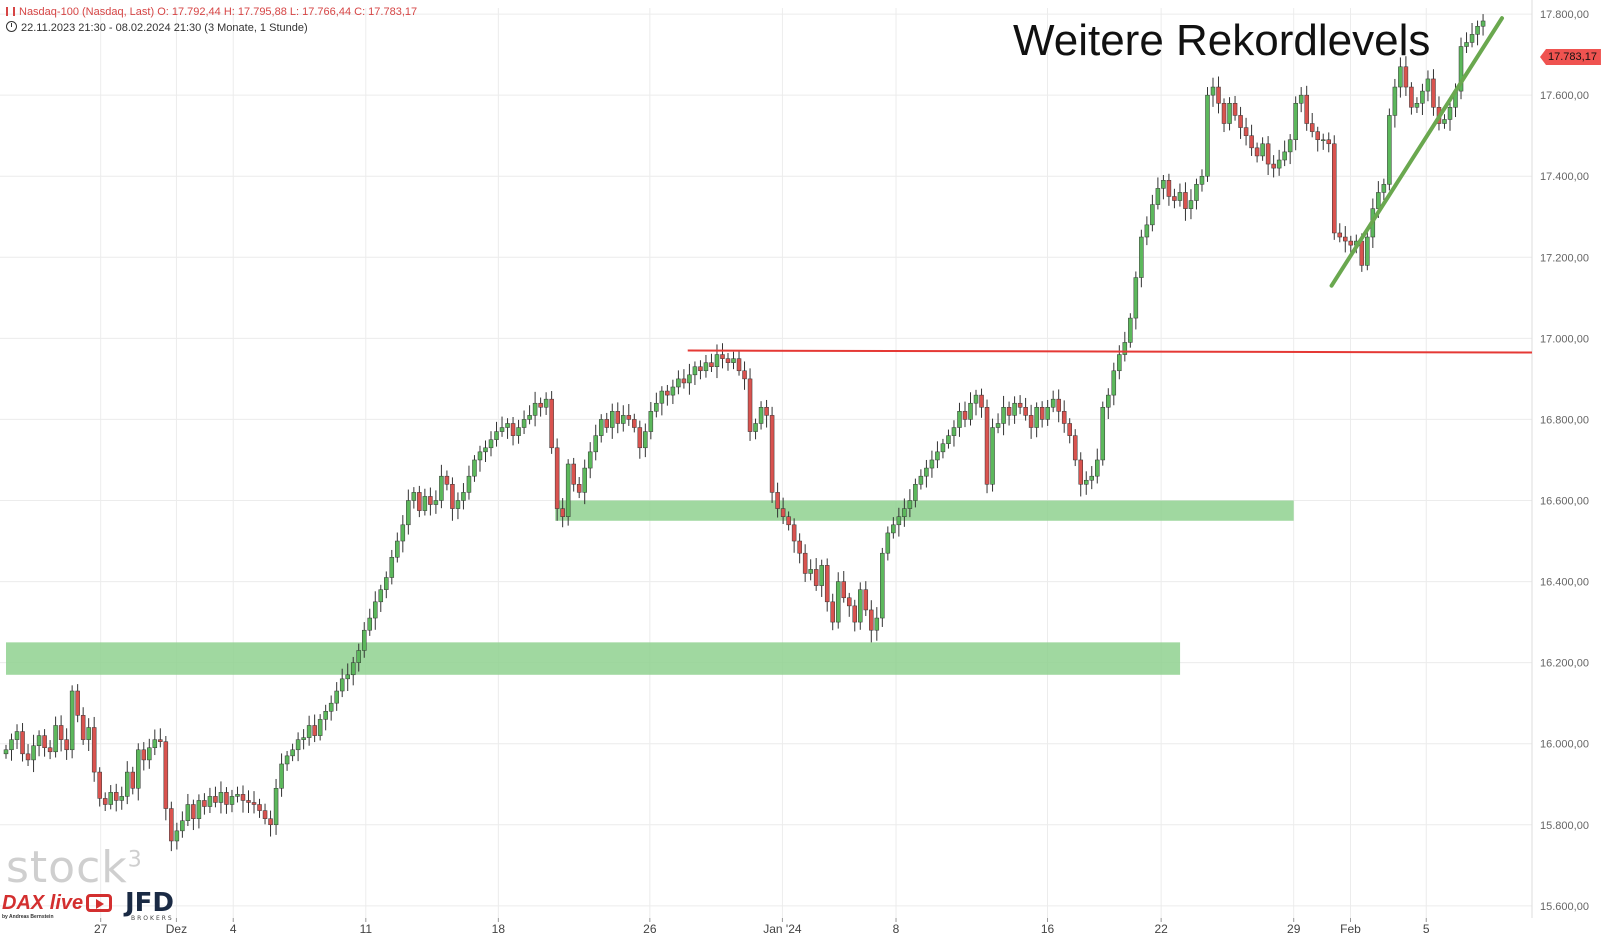 This screenshot has height=939, width=1603. I want to click on y-tick-label: 17.800,00, so click(1564, 15).